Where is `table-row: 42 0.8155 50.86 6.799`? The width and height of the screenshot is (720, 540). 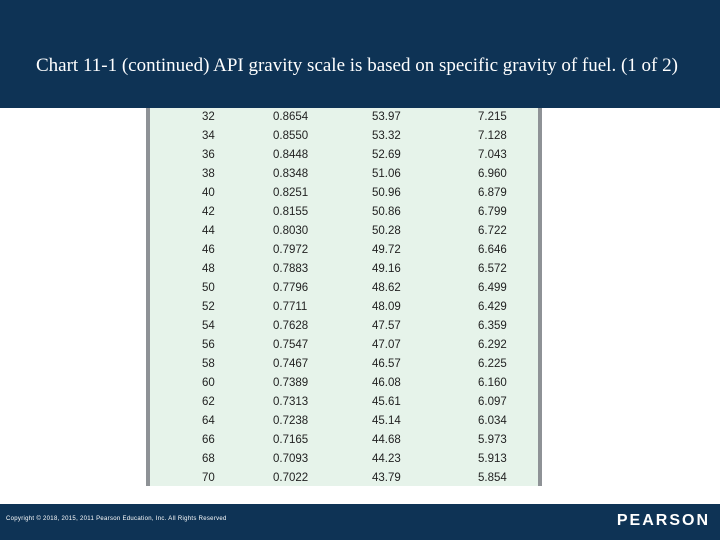 table-row: 42 0.8155 50.86 6.799 is located at coordinates (344, 212).